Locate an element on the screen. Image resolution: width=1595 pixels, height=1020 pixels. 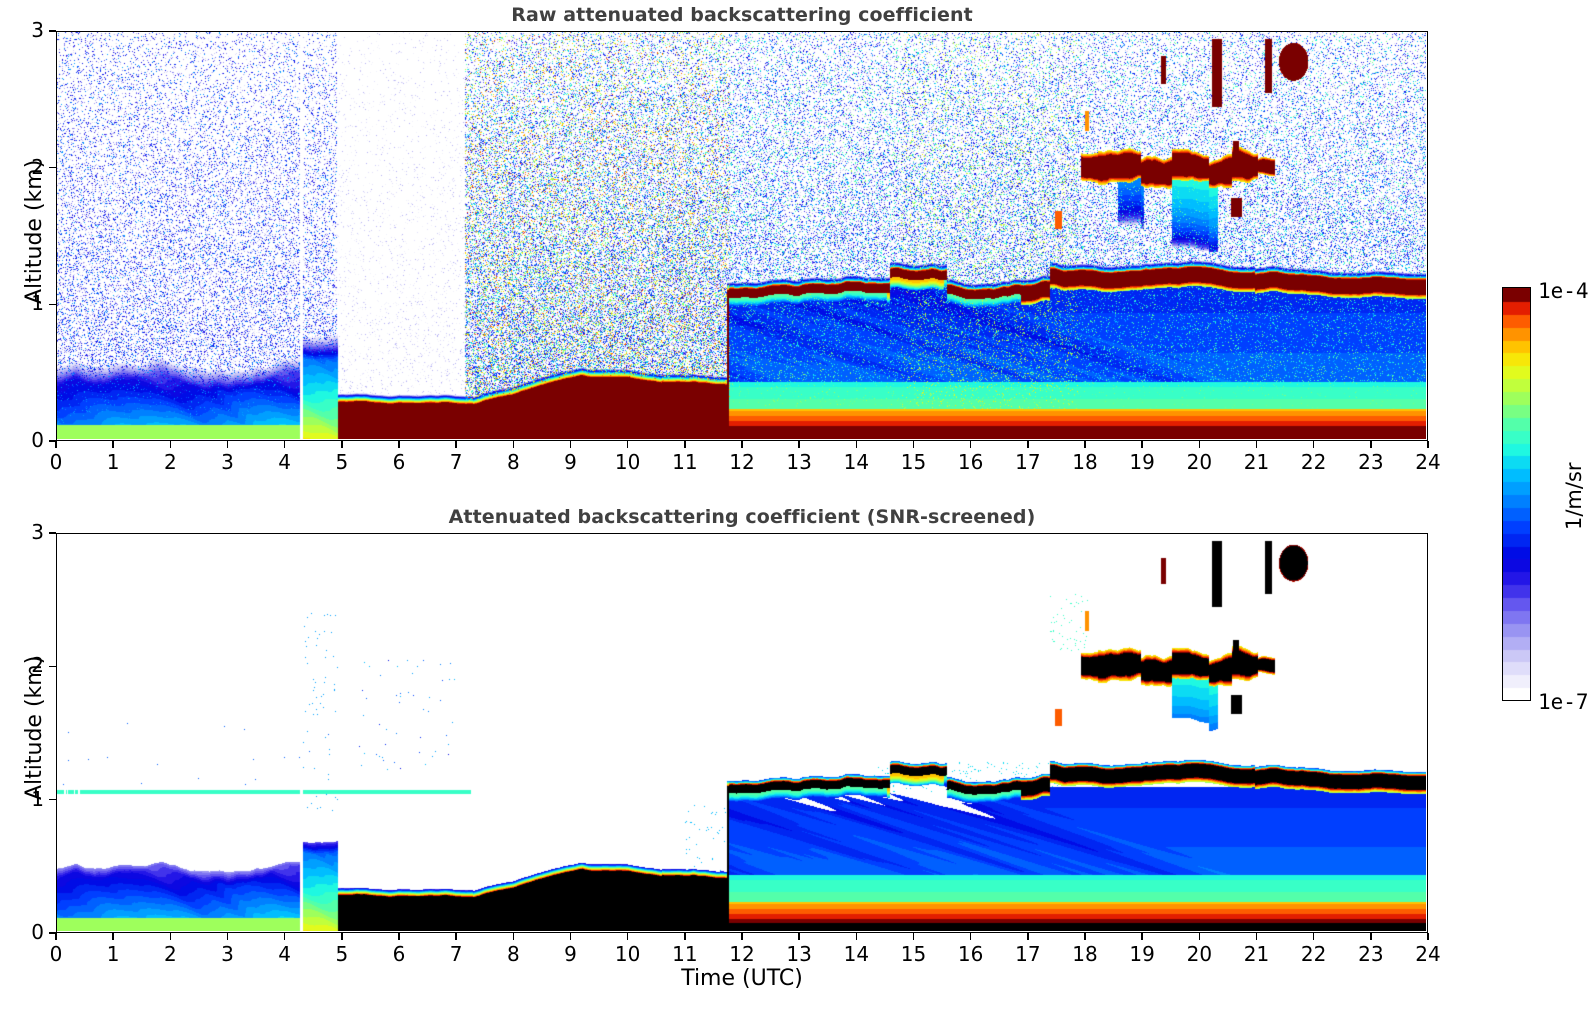
x-tick-label-screened-23: 23 is located at coordinates (1371, 954).